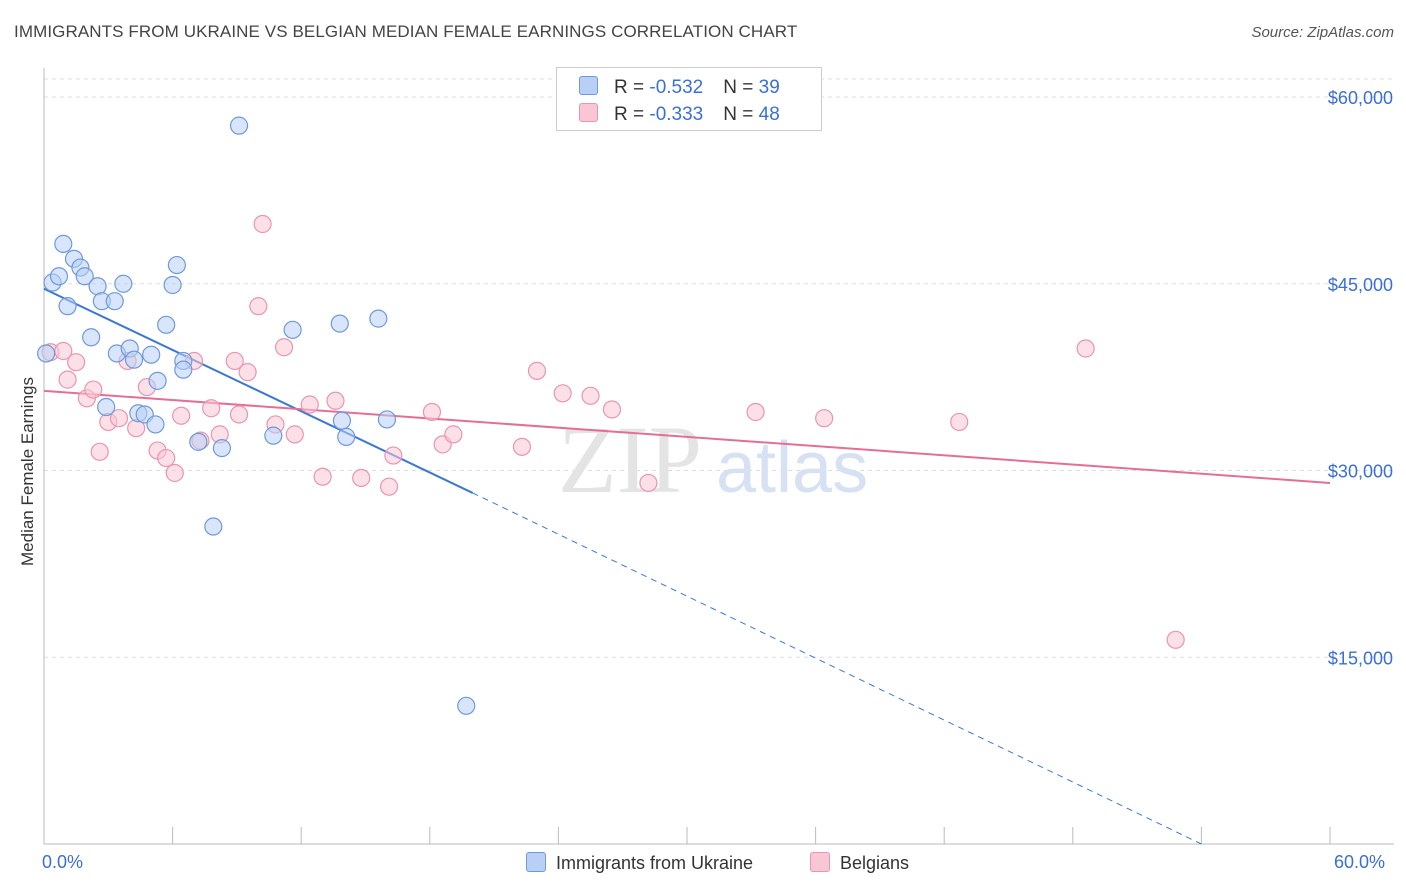 This screenshot has width=1406, height=892. Describe the element at coordinates (27, 471) in the screenshot. I see `y-axis-label: Median Female Earnings` at that location.